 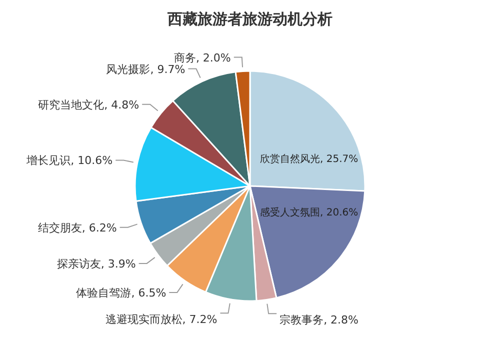 What do you see at coordinates (89, 105) in the screenshot?
I see `slice-label: 研究当地文化, 4.8%` at bounding box center [89, 105].